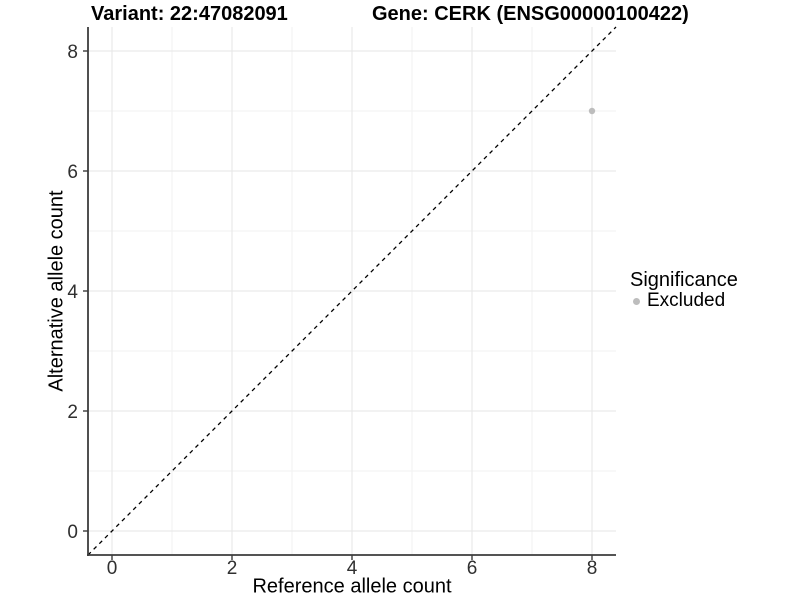  Describe the element at coordinates (56, 291) in the screenshot. I see `y-axis-title: Alternative allele count` at that location.